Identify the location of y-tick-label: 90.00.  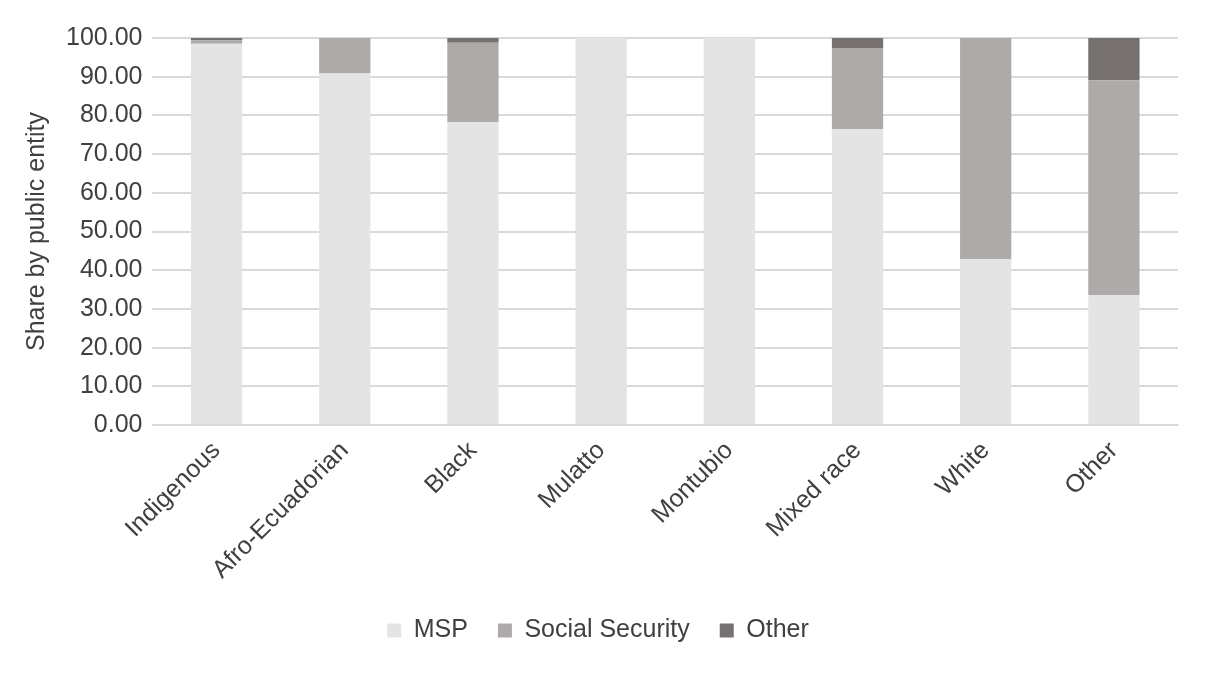
(111, 74).